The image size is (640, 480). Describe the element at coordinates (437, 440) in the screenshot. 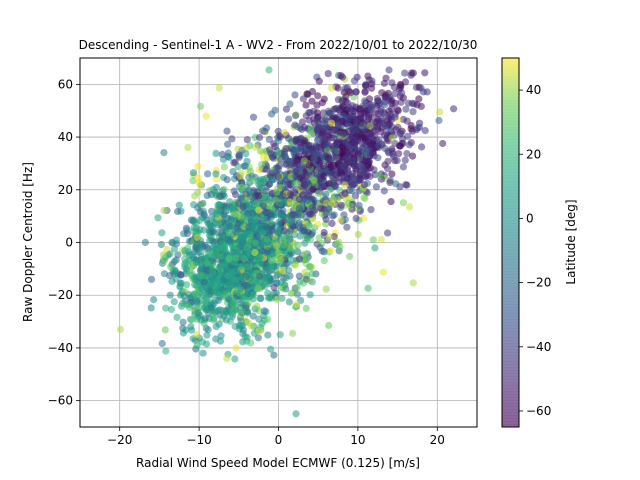

I see `x-tick-label: 20` at that location.